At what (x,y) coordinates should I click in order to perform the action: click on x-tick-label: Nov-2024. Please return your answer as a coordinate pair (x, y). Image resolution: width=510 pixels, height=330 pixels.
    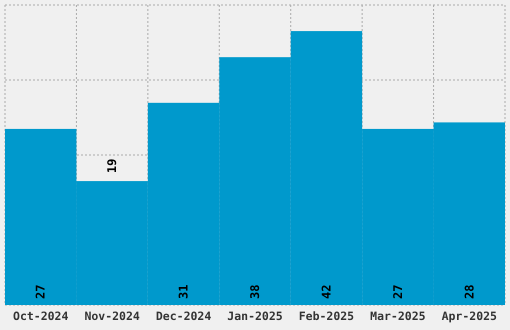
    Looking at the image, I should click on (112, 316).